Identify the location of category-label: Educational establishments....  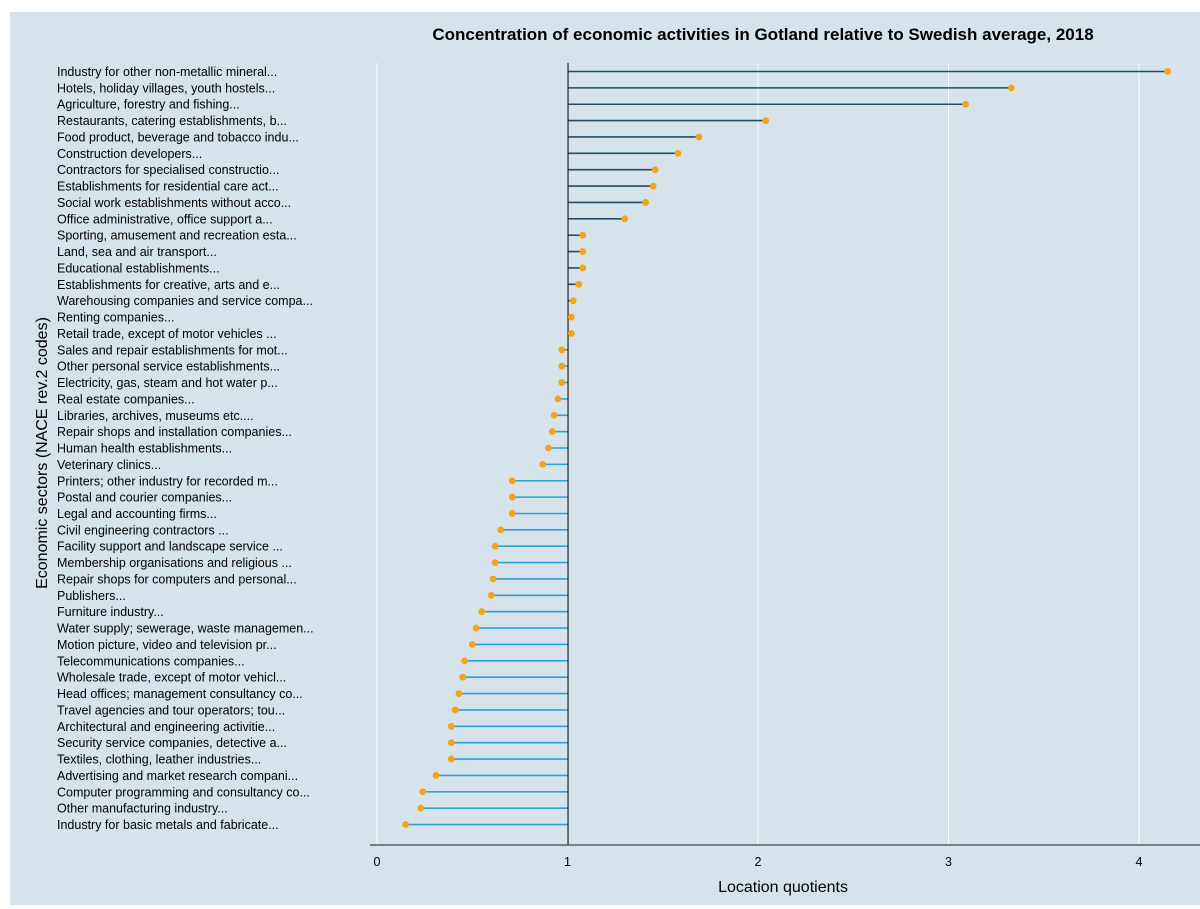
(138, 268).